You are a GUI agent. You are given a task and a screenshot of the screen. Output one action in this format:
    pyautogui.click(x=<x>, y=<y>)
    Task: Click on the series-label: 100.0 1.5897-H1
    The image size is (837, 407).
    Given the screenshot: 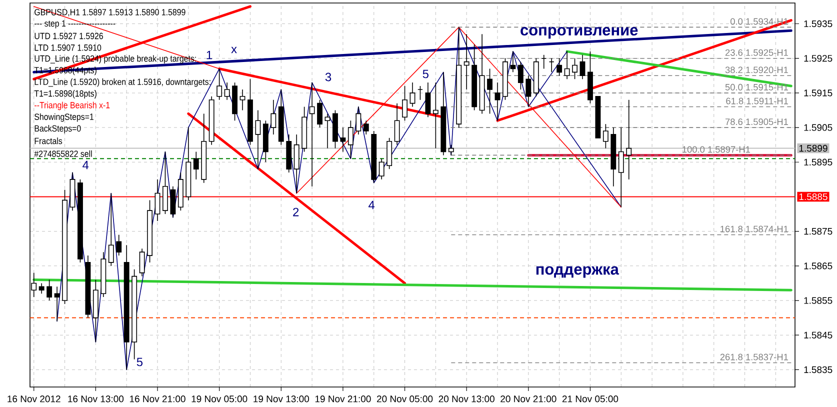 What is the action you would take?
    pyautogui.click(x=716, y=149)
    